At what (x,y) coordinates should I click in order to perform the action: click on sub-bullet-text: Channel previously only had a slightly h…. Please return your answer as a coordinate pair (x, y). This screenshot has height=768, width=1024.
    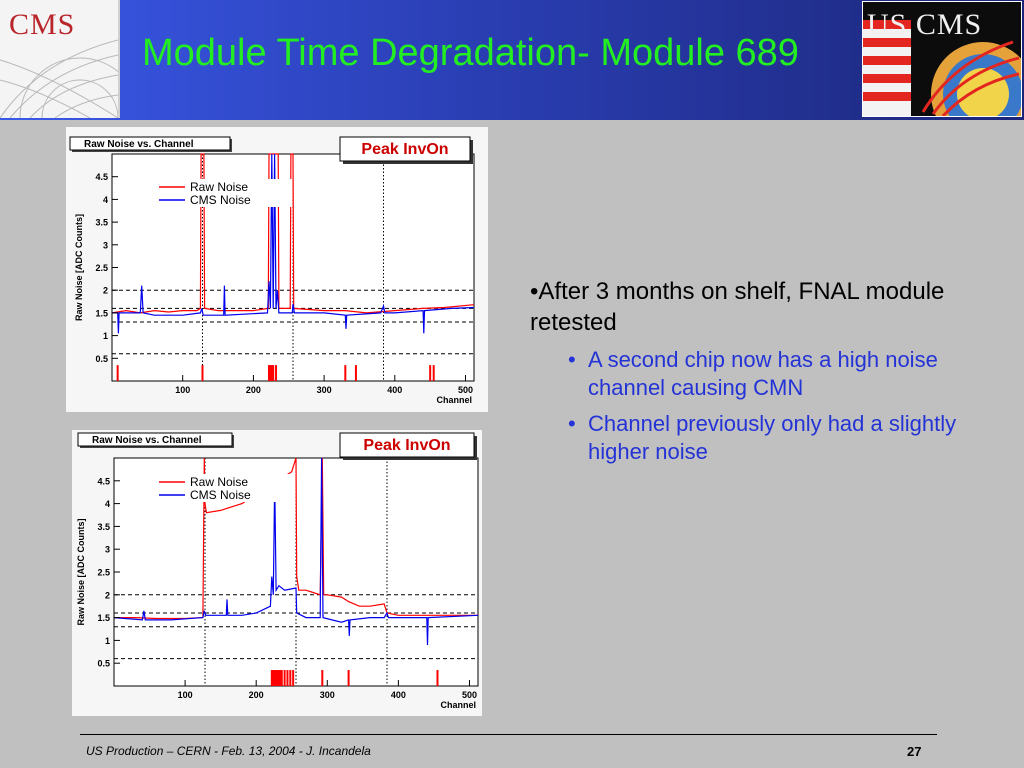
    Looking at the image, I should click on (772, 437).